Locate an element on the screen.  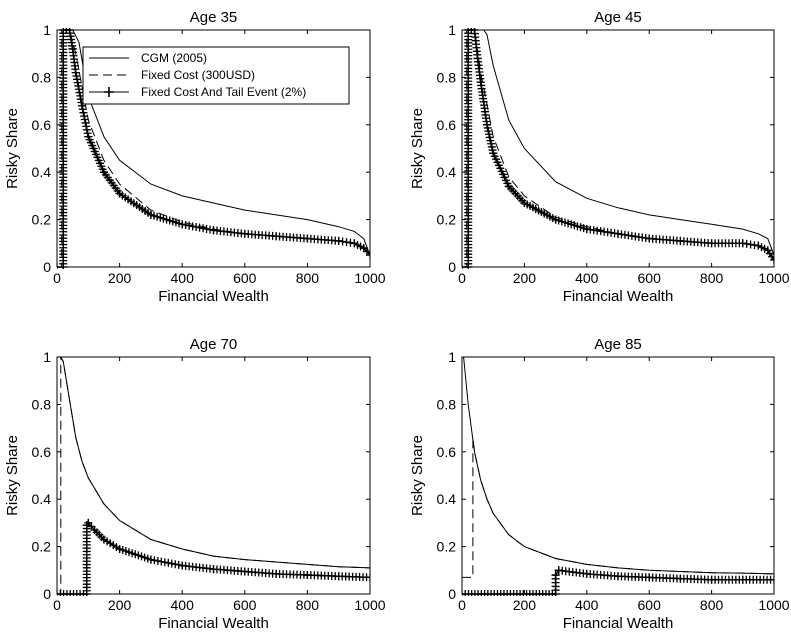
chart-title: Age 45 is located at coordinates (618, 17).